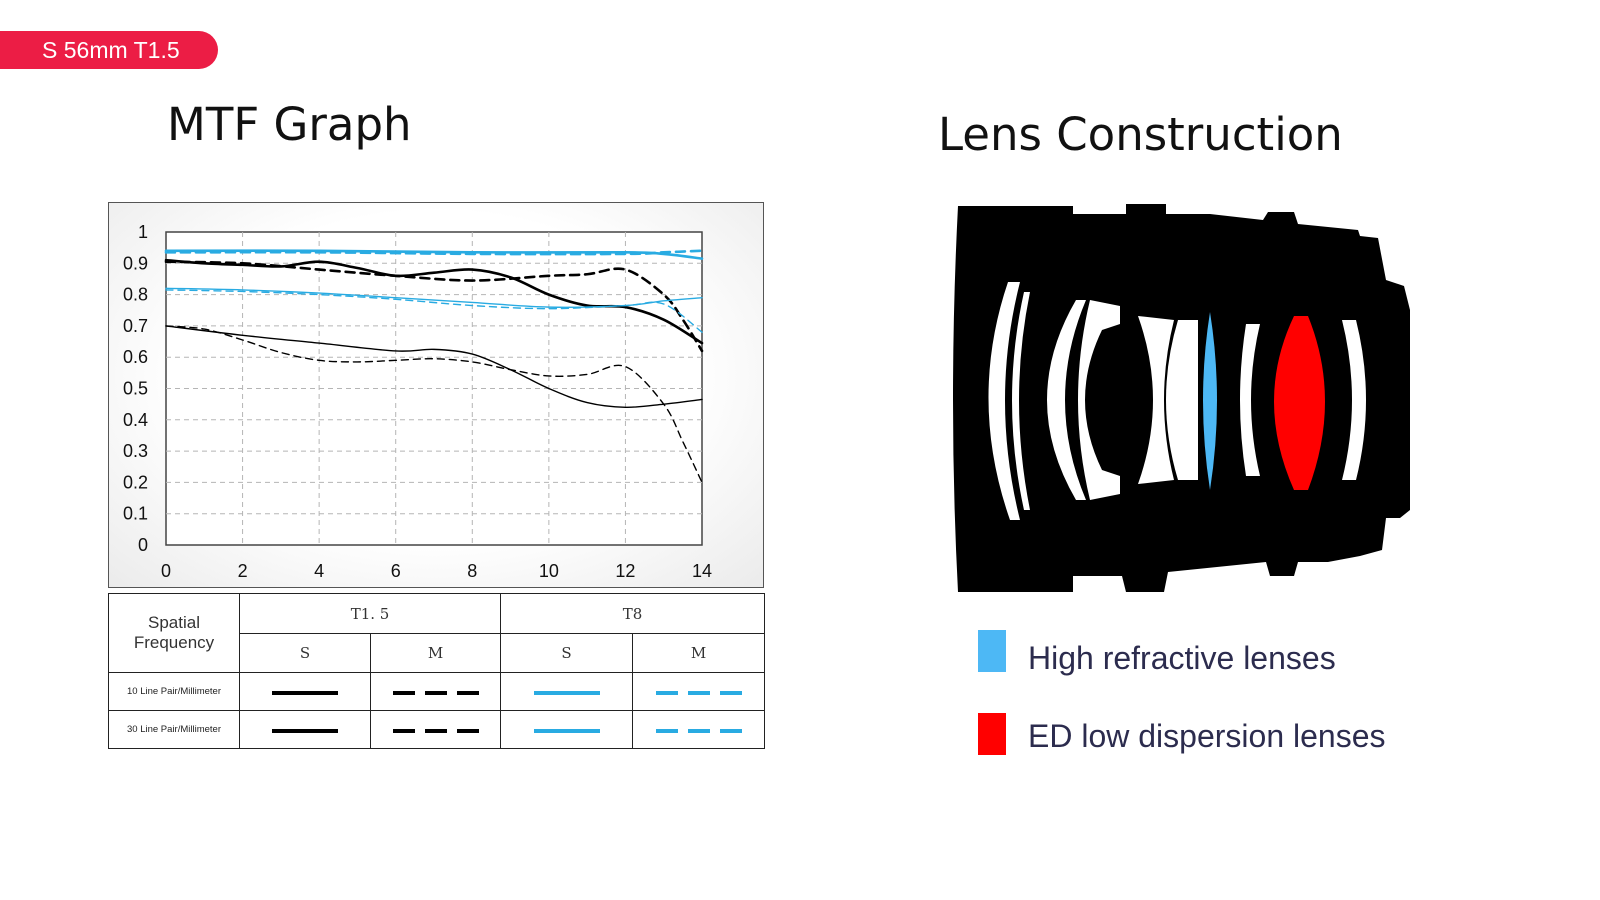 This screenshot has height=900, width=1600. I want to click on plot-area, so click(434, 388).